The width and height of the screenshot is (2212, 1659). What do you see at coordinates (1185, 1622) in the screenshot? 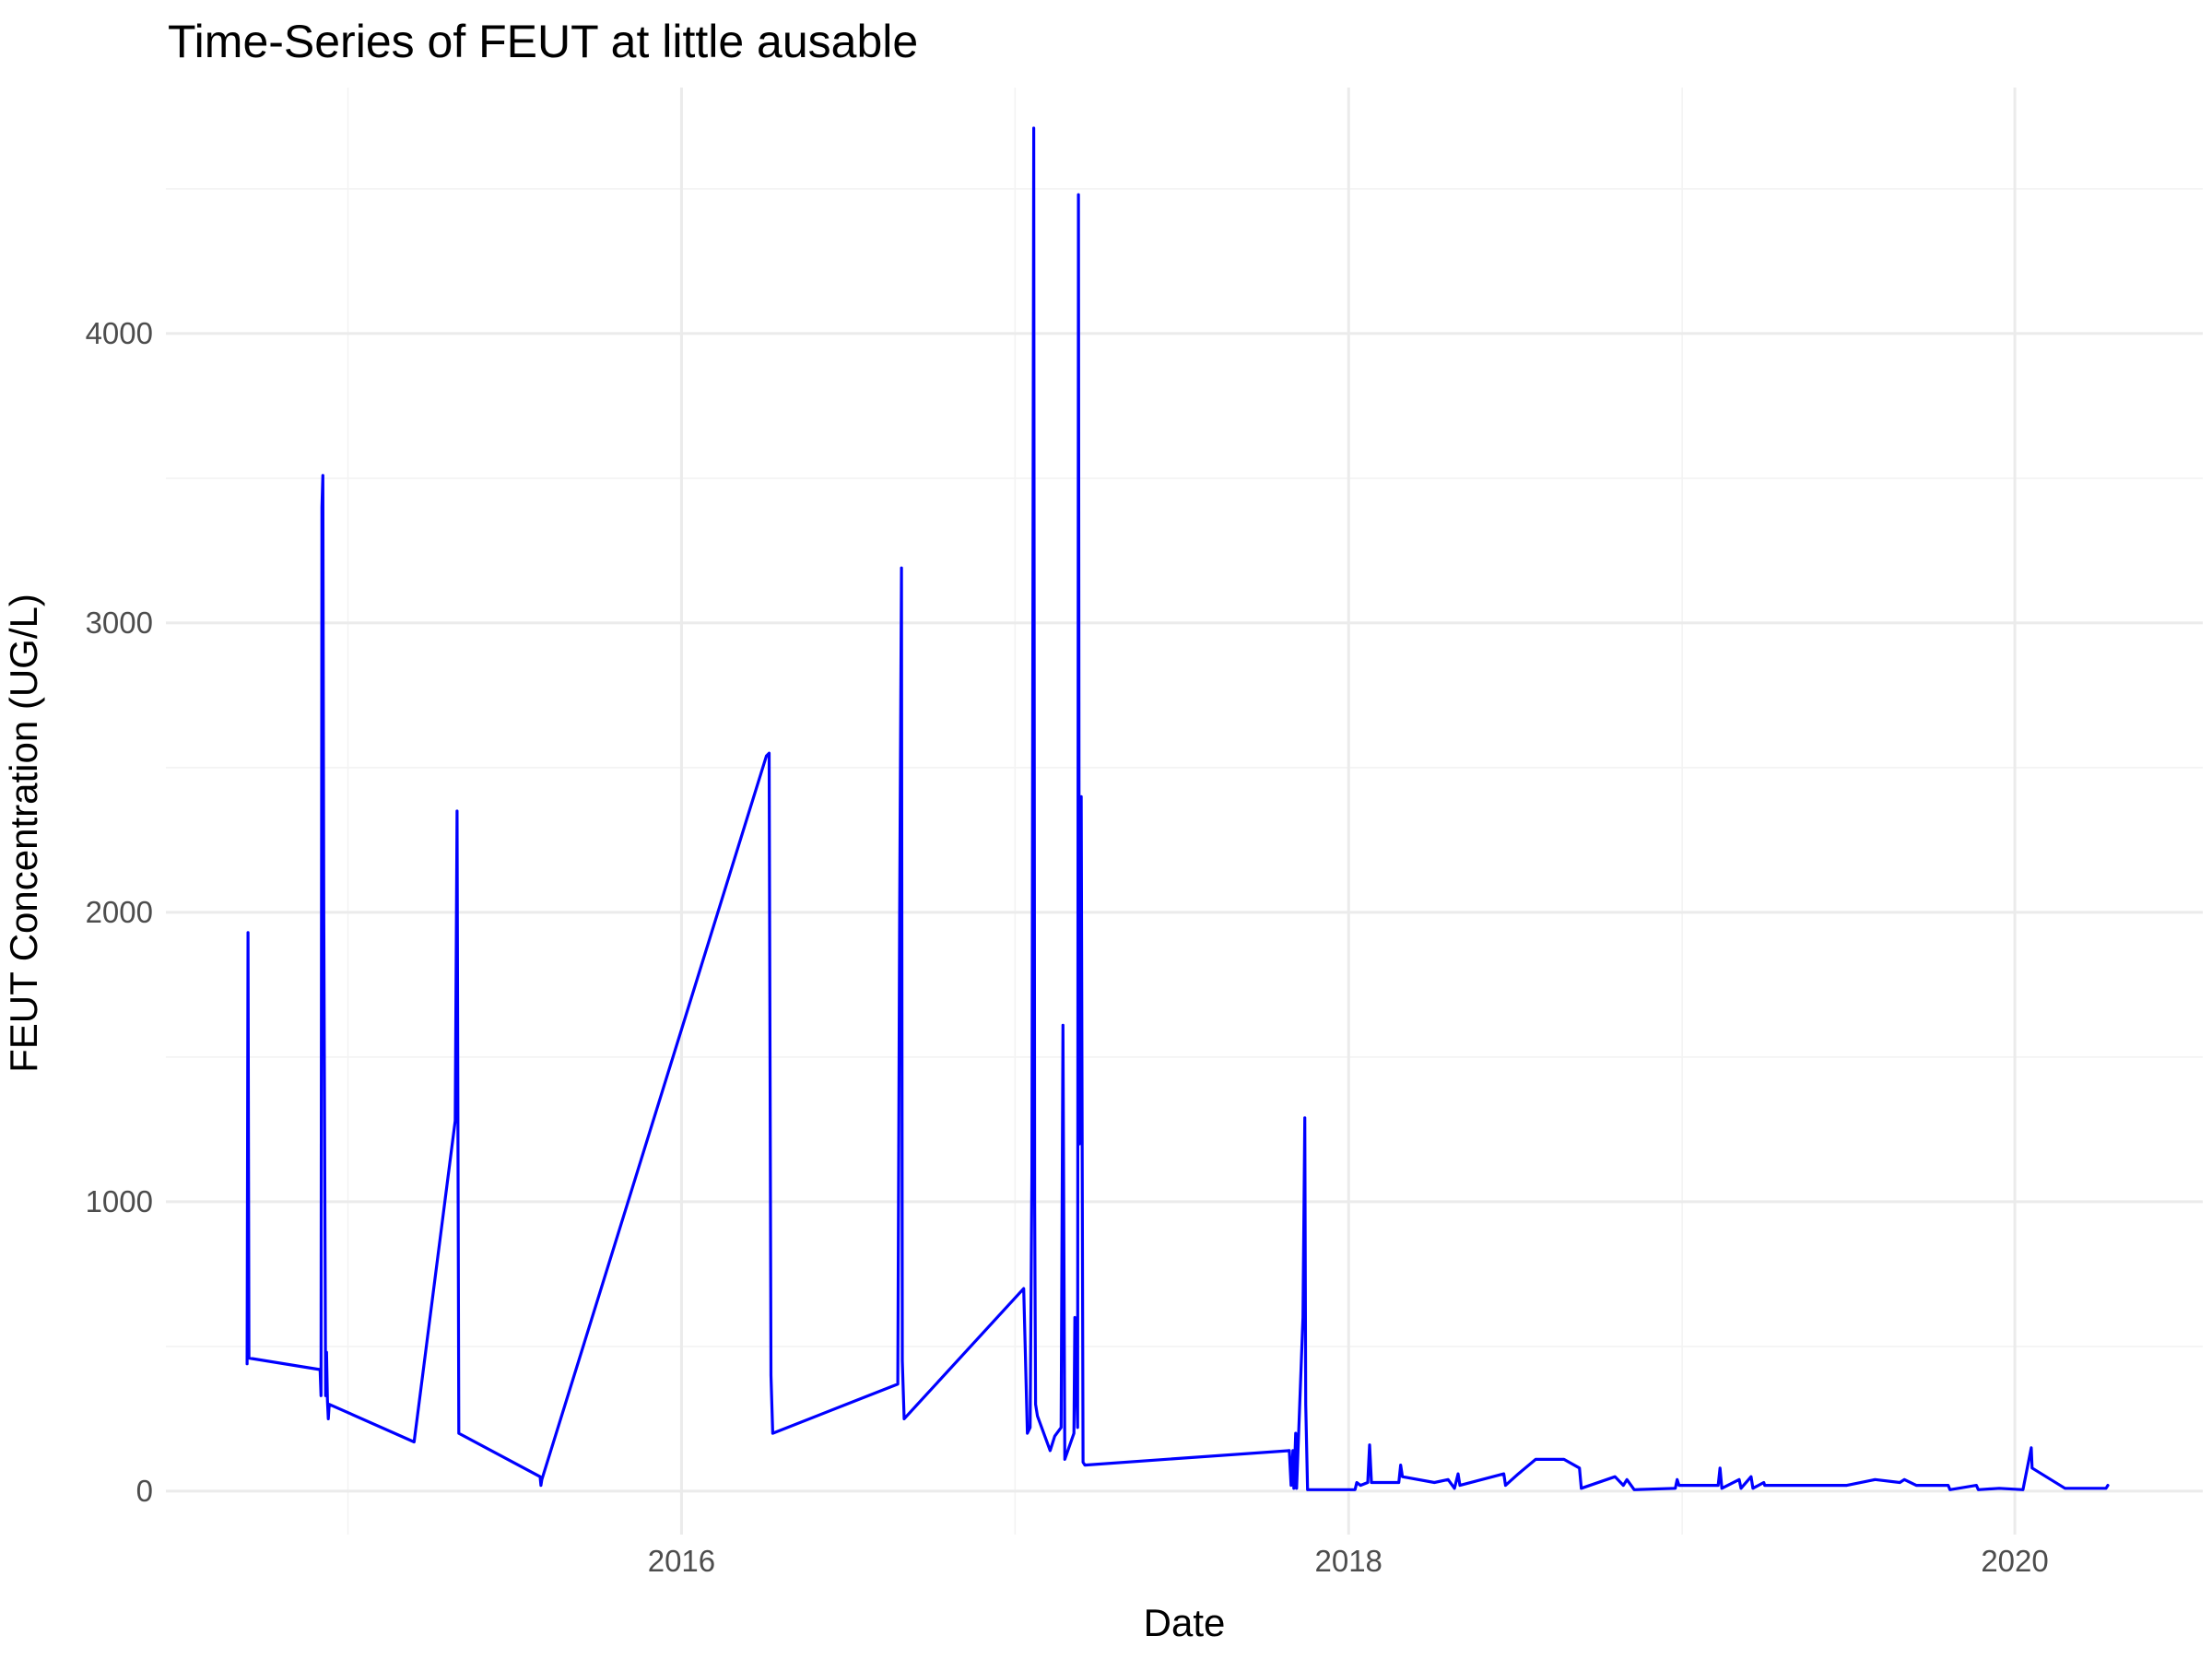
I see `x-axis-title: Date` at bounding box center [1185, 1622].